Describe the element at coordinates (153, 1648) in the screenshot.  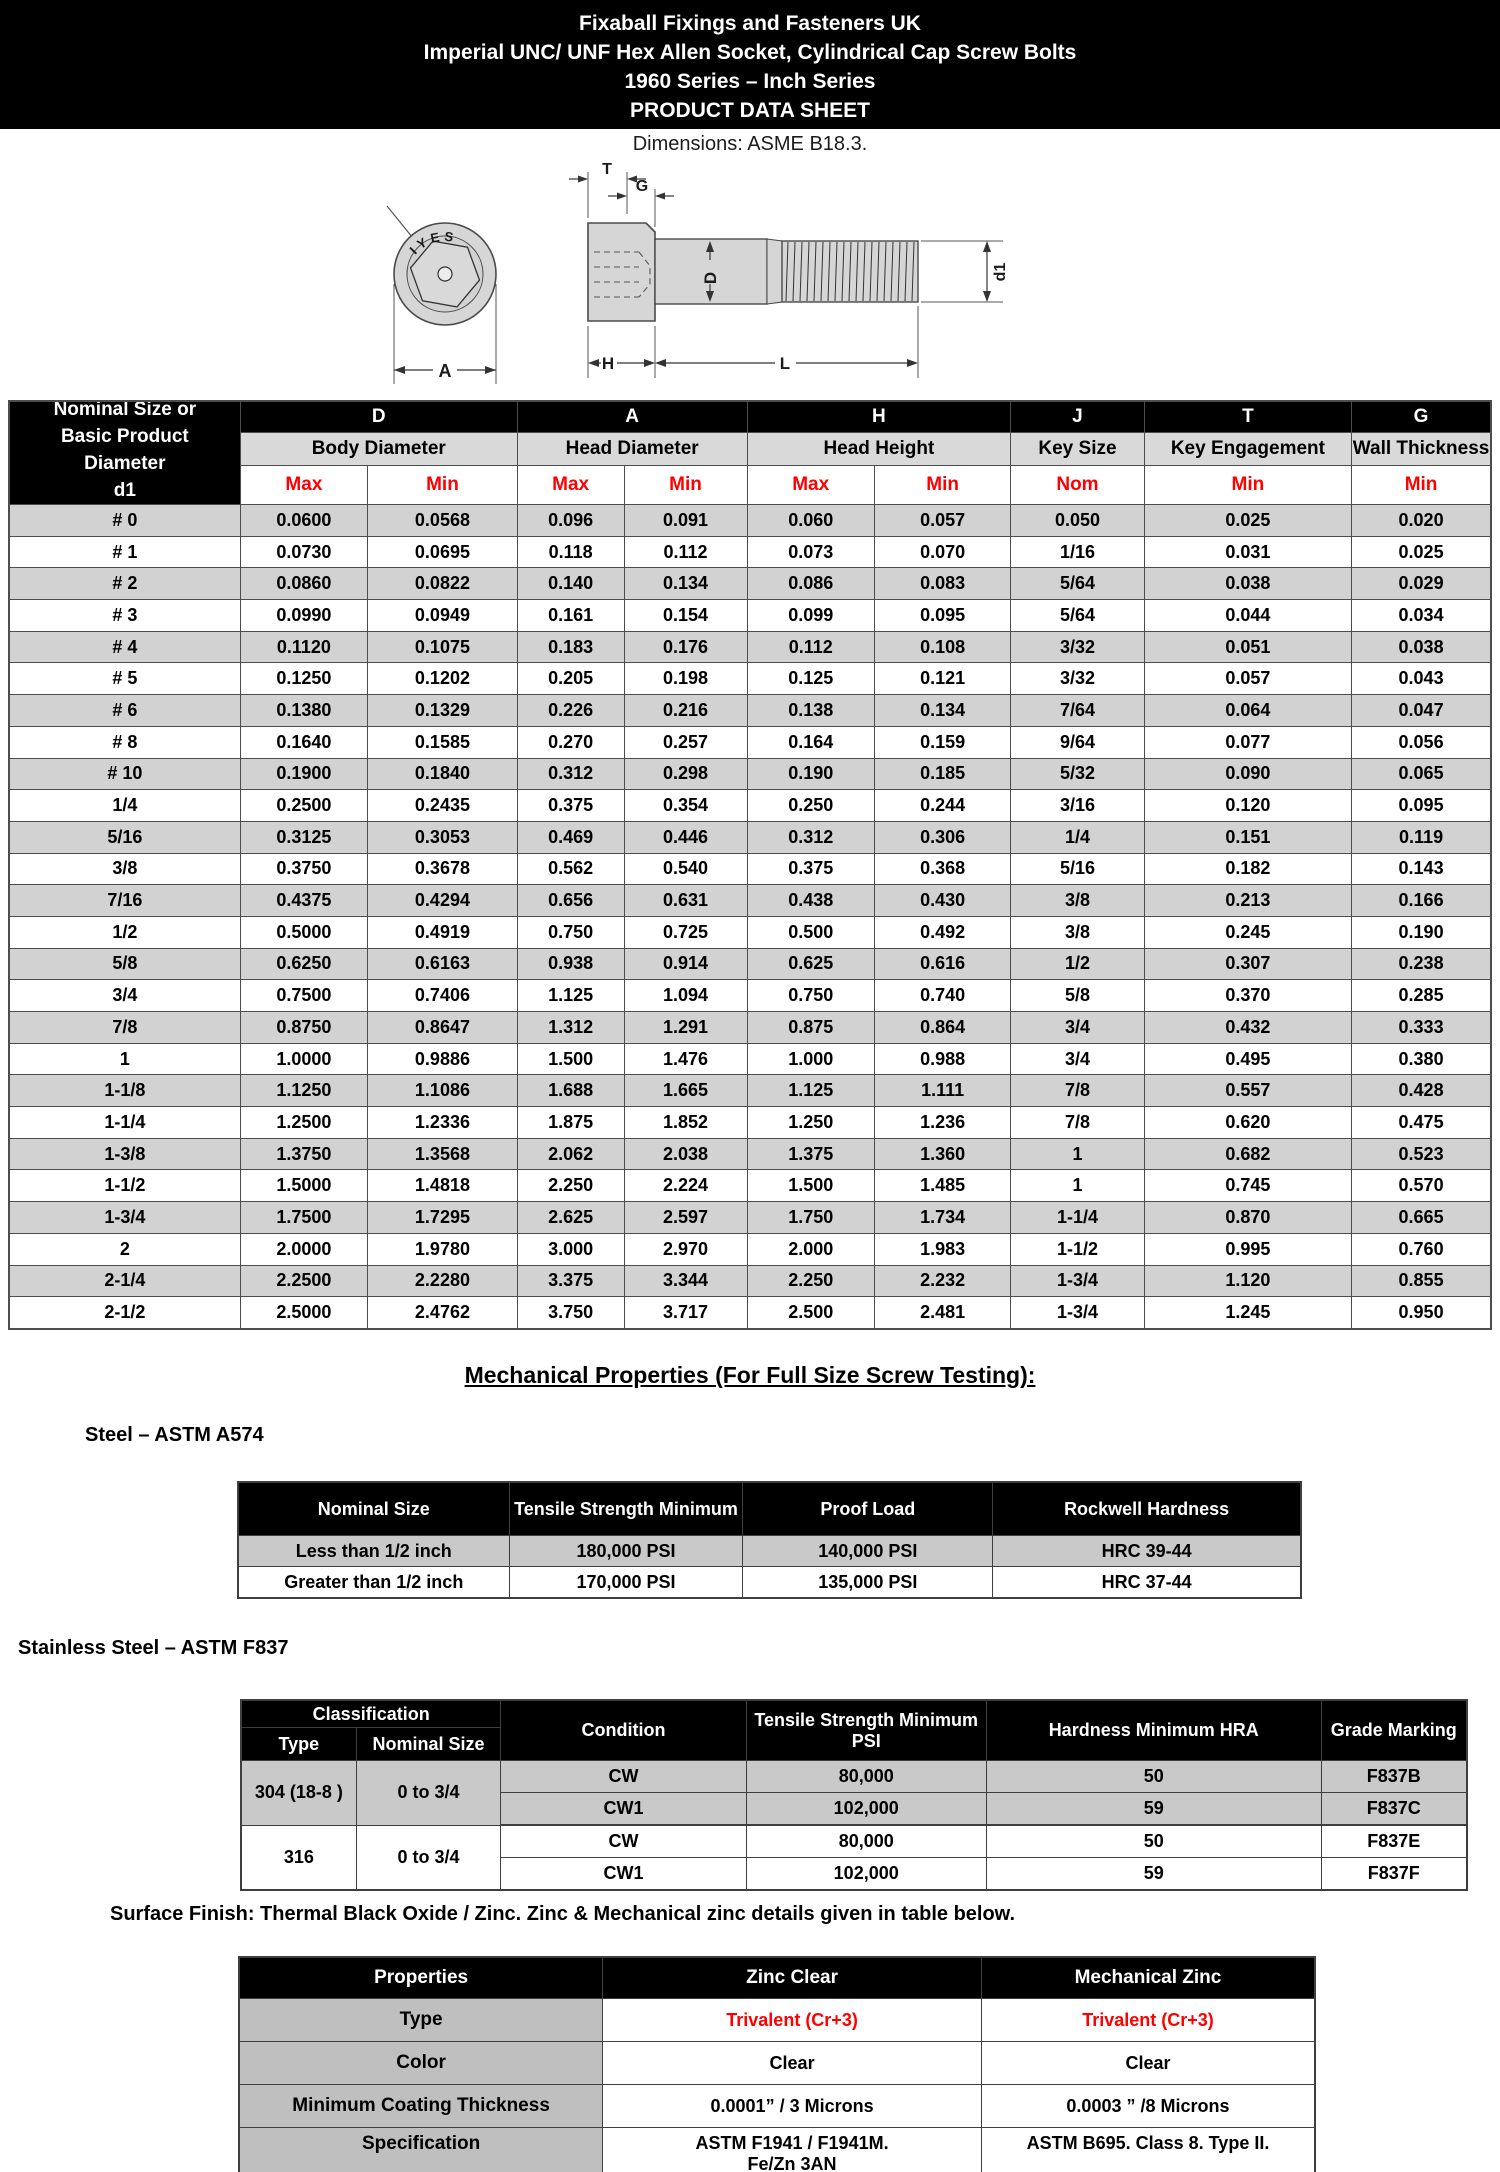
I see `stainless-section-heading: Stainless Steel – ASTM F837` at that location.